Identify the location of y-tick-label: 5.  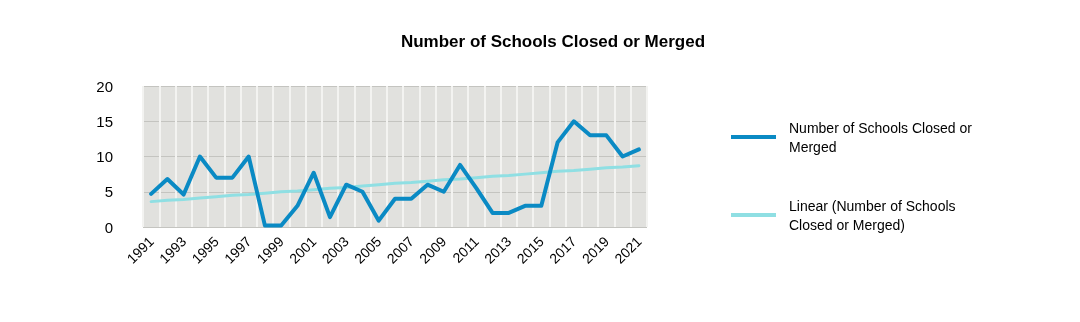
(108, 192).